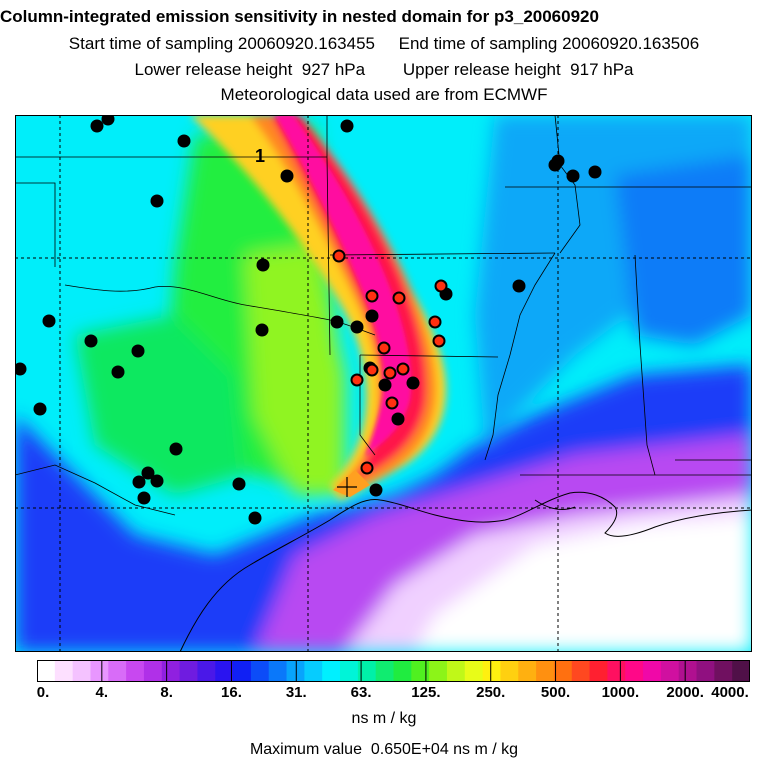 The height and width of the screenshot is (768, 768). What do you see at coordinates (43, 692) in the screenshot?
I see `scale-tick-label: 0.` at bounding box center [43, 692].